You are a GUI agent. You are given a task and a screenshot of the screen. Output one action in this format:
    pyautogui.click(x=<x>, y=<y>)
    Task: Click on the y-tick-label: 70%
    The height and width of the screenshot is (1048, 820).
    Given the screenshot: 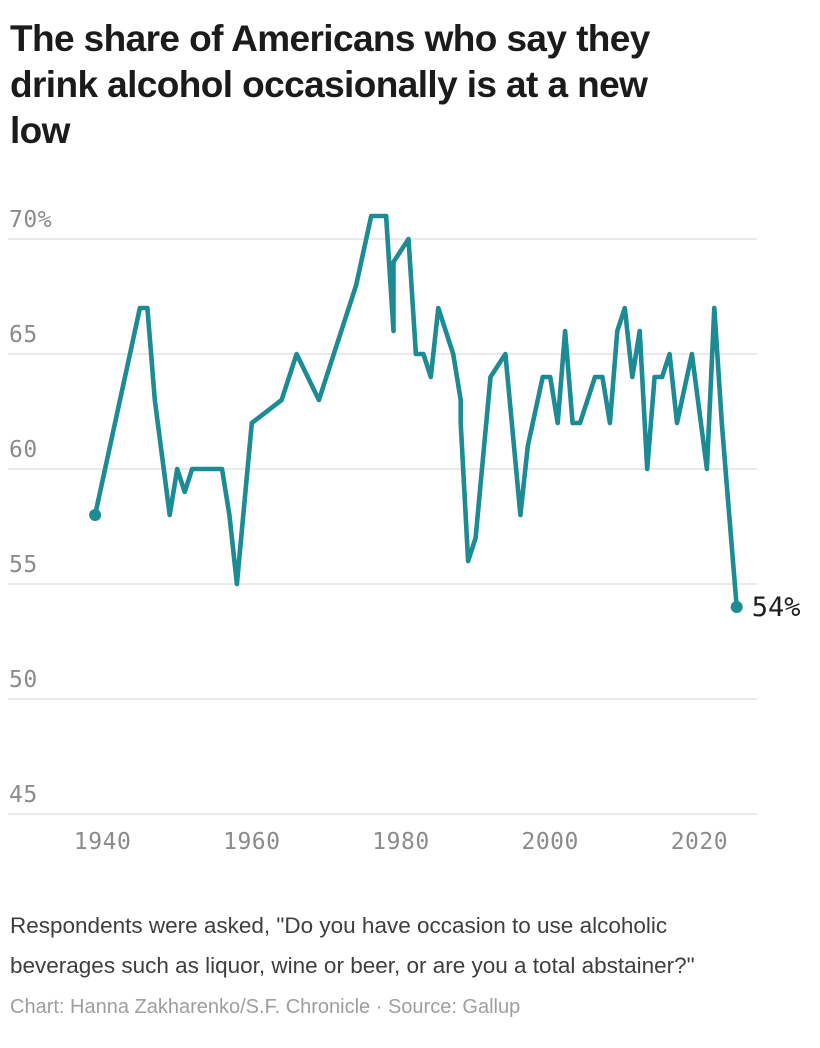 What is the action you would take?
    pyautogui.click(x=31, y=220)
    